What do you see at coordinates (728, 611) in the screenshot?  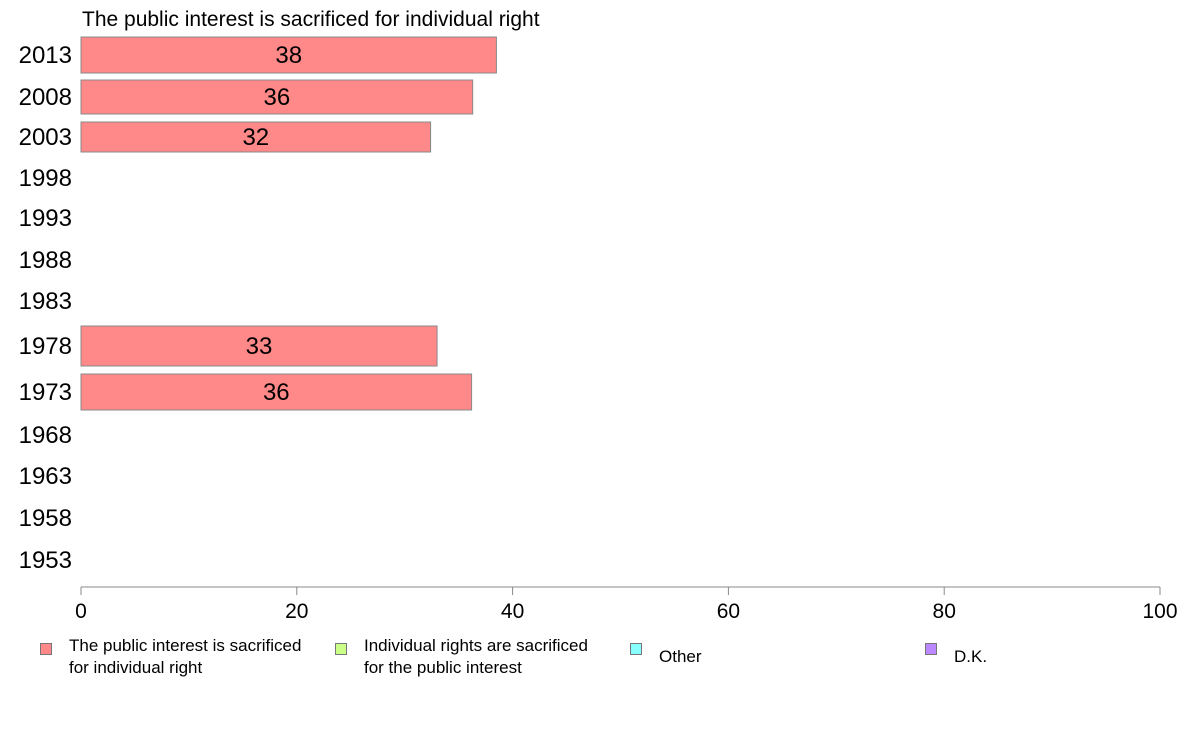 I see `x-tick-label: 60` at bounding box center [728, 611].